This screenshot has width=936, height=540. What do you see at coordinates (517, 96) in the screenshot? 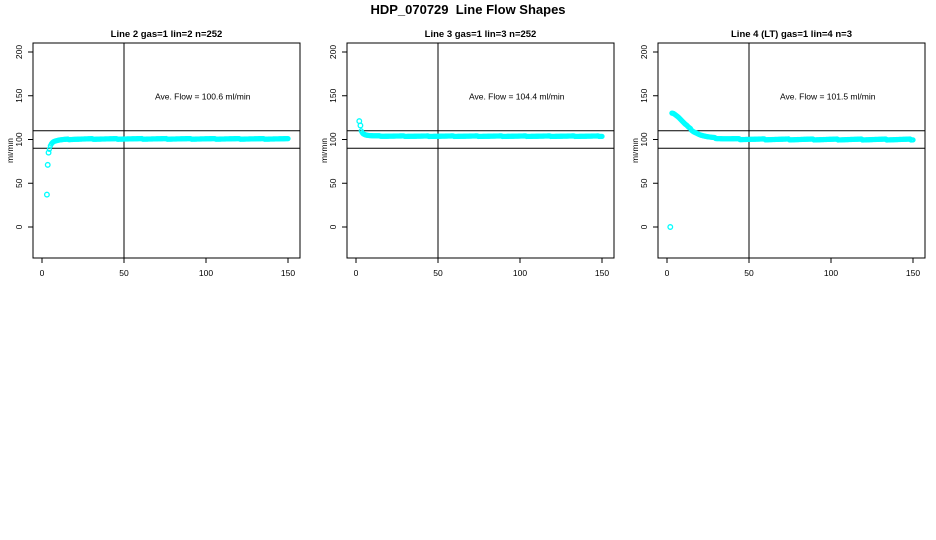
I see `ave-flow-annotation: Ave. Flow = 104.4 ml/min` at bounding box center [517, 96].